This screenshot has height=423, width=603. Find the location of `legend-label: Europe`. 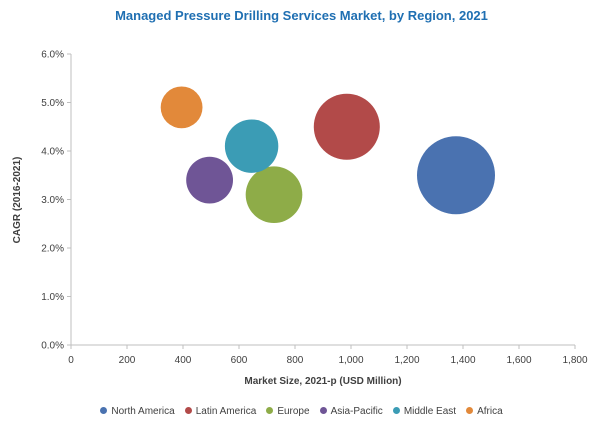

legend-label: Europe is located at coordinates (293, 411).